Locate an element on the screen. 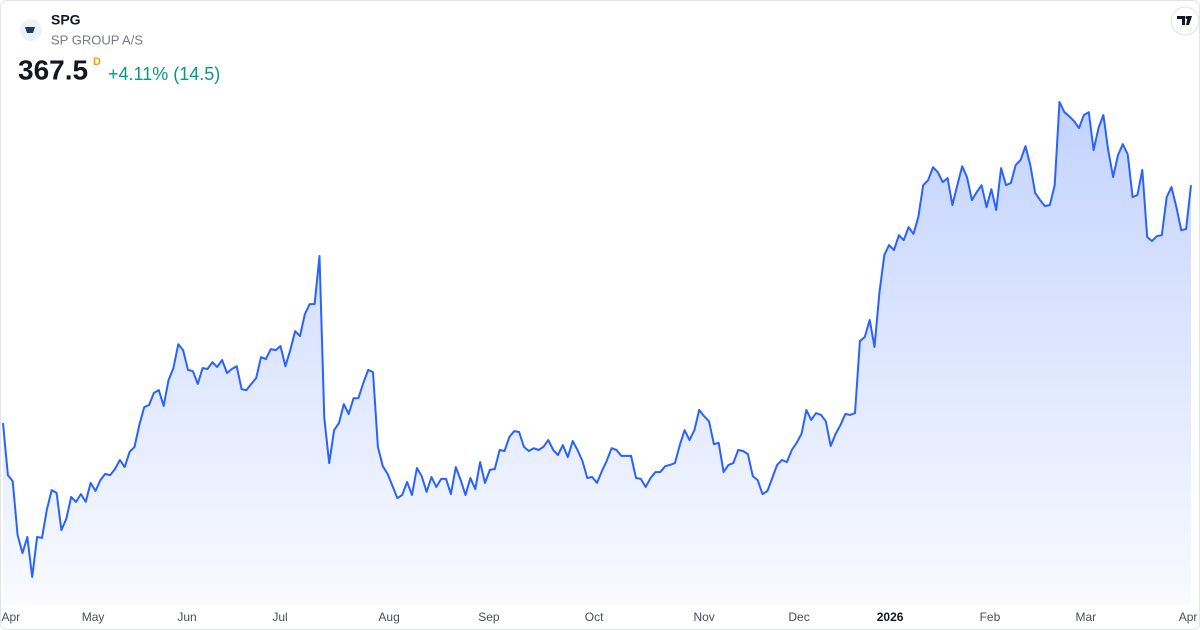 This screenshot has height=630, width=1200. x-tick-label: Feb is located at coordinates (990, 617).